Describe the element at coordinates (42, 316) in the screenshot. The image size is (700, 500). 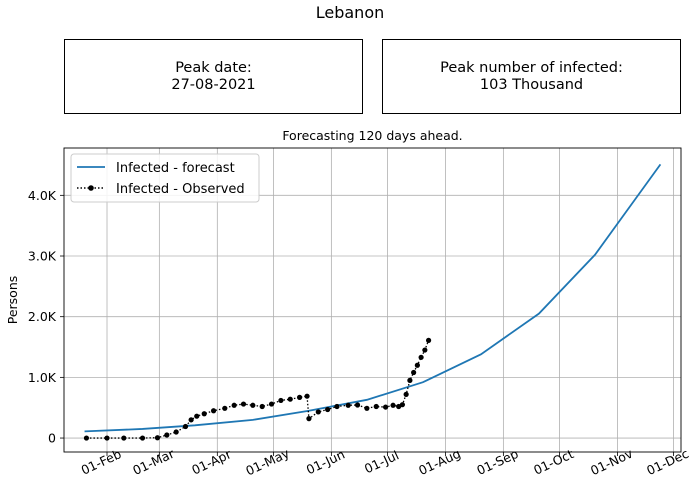
I see `y-tick-label: 2.0K` at that location.